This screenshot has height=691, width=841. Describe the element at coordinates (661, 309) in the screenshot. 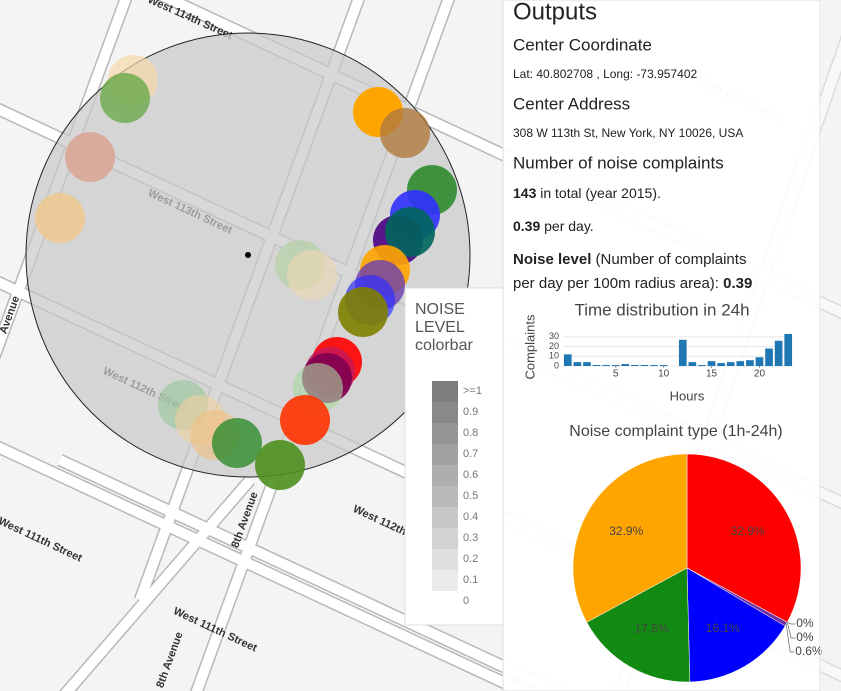

I see `chart-title: Time distribution in 24h` at that location.